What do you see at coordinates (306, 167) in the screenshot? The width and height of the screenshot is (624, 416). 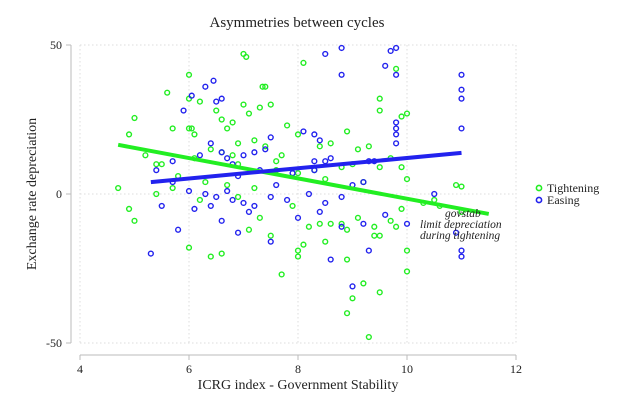 I see `fit-line-easing` at bounding box center [306, 167].